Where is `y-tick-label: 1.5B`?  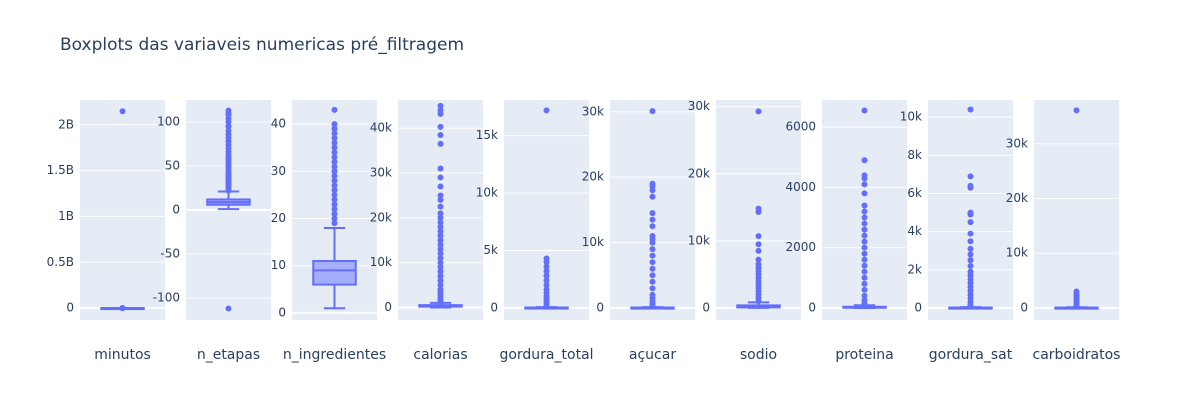 y-tick-label: 1.5B is located at coordinates (60, 170).